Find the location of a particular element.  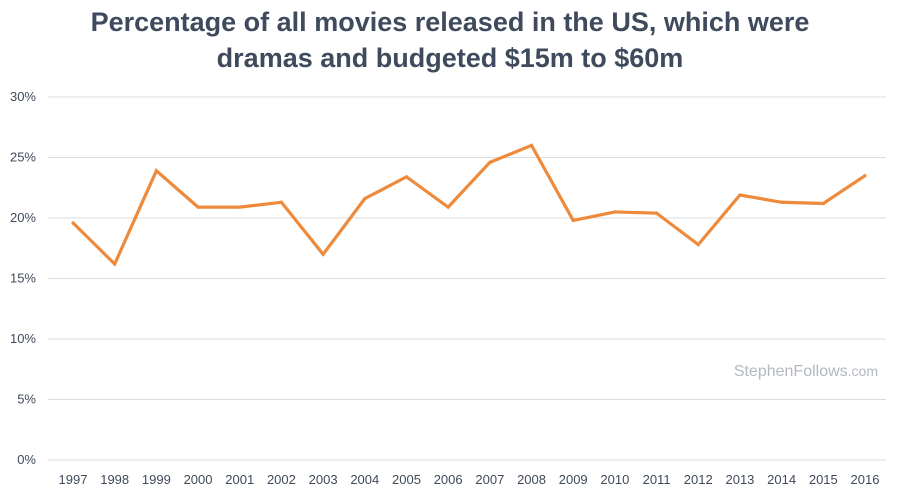

y-axis-ticks: 0% 5% 10% 15% 20% 25% 30% is located at coordinates (23, 278).